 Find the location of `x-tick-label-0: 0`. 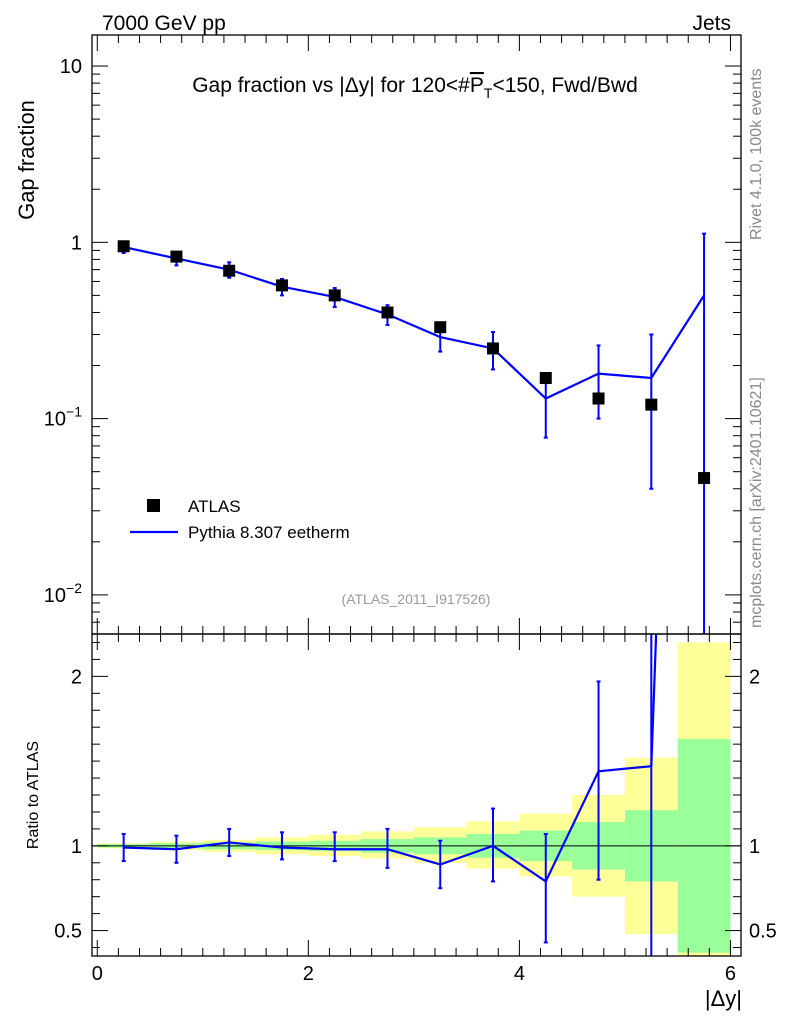

x-tick-label-0: 0 is located at coordinates (97, 974).